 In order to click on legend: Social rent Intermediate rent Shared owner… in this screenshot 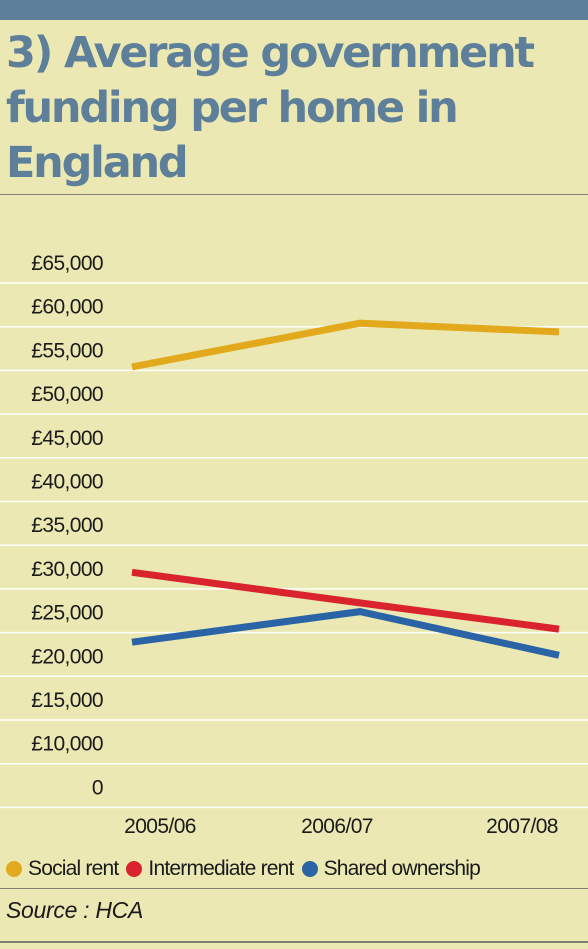, I will do `click(247, 869)`.